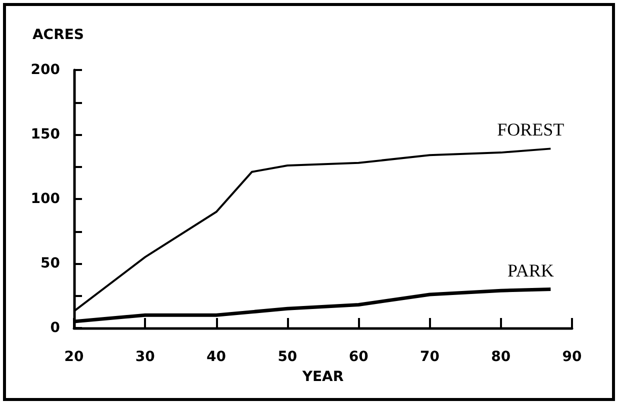  What do you see at coordinates (145, 357) in the screenshot?
I see `x-tick-label: 30` at bounding box center [145, 357].